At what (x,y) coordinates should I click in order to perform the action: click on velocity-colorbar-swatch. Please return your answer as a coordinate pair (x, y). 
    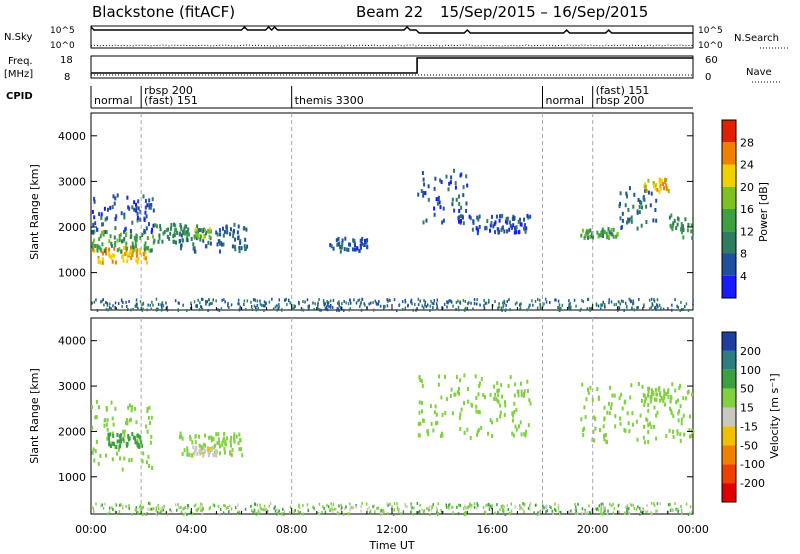
    Looking at the image, I should click on (729, 455).